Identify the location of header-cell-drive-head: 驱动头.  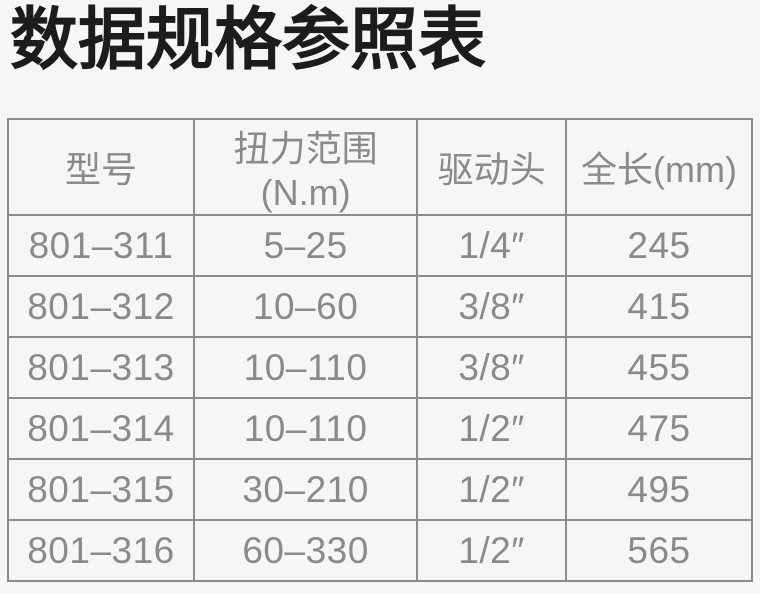
(491, 167).